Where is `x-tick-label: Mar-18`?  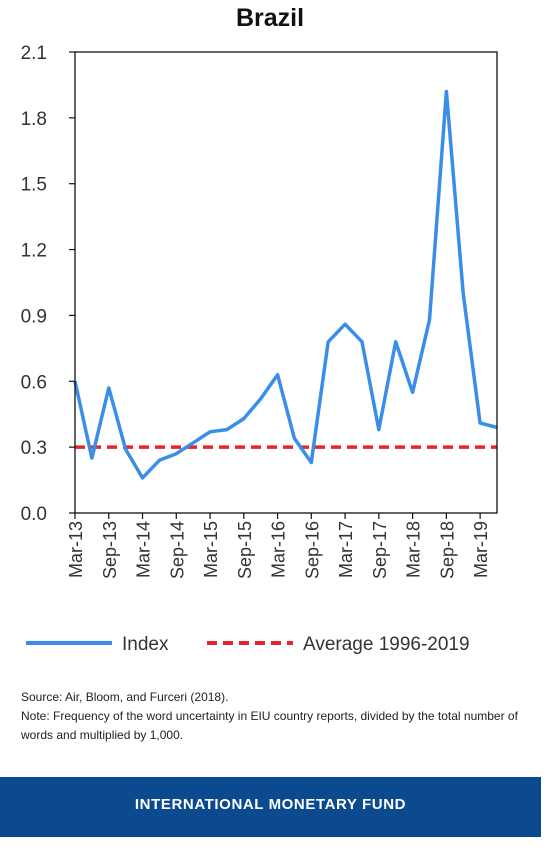
x-tick-label: Mar-18 is located at coordinates (414, 549).